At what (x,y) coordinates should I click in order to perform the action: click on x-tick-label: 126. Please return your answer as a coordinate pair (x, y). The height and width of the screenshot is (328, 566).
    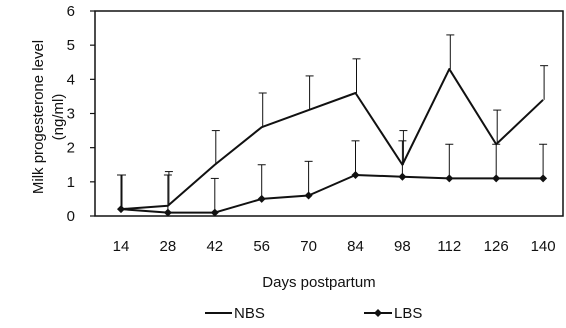
    Looking at the image, I should click on (496, 246).